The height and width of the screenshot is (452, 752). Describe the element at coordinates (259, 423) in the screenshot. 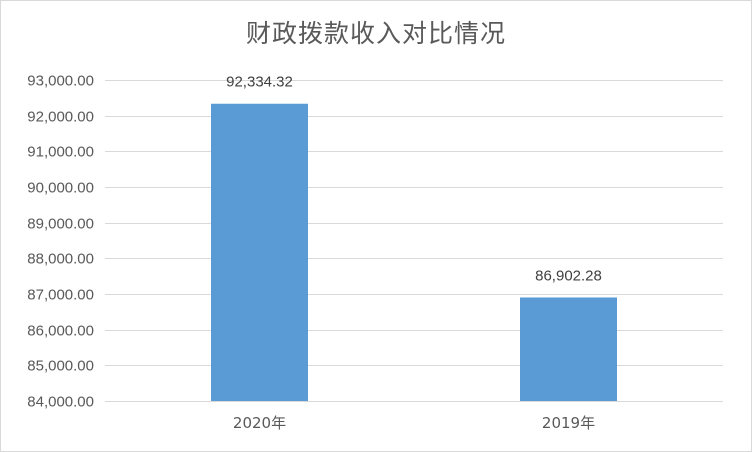

I see `x-category-label: 2020年` at that location.